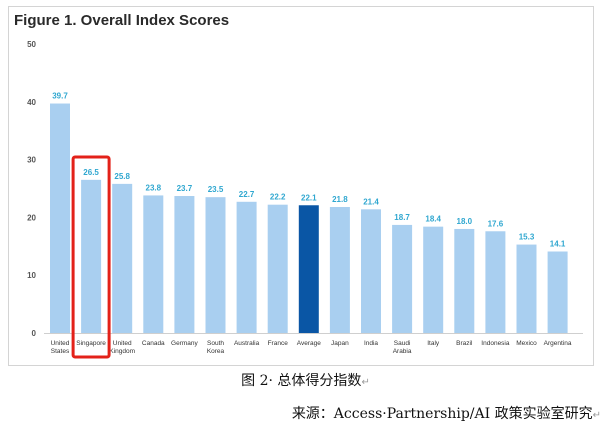  Describe the element at coordinates (402, 351) in the screenshot. I see `x-tick-label: Arabia` at that location.